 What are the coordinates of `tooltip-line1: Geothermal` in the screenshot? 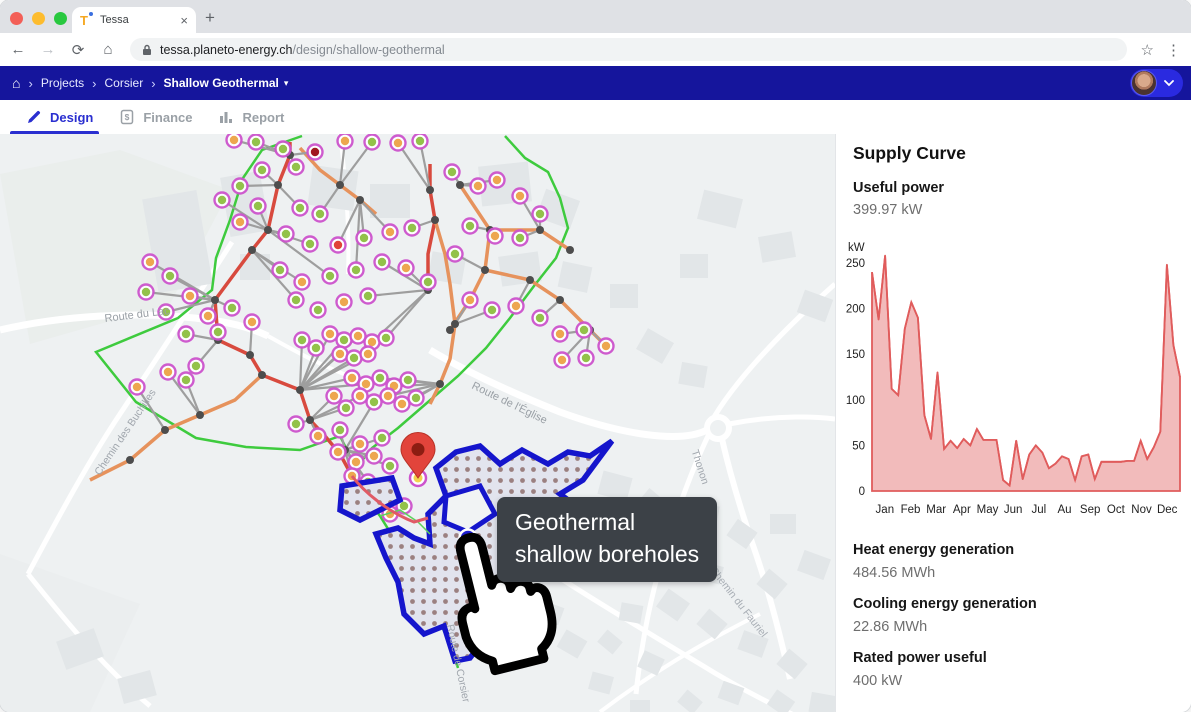 It's located at (575, 522).